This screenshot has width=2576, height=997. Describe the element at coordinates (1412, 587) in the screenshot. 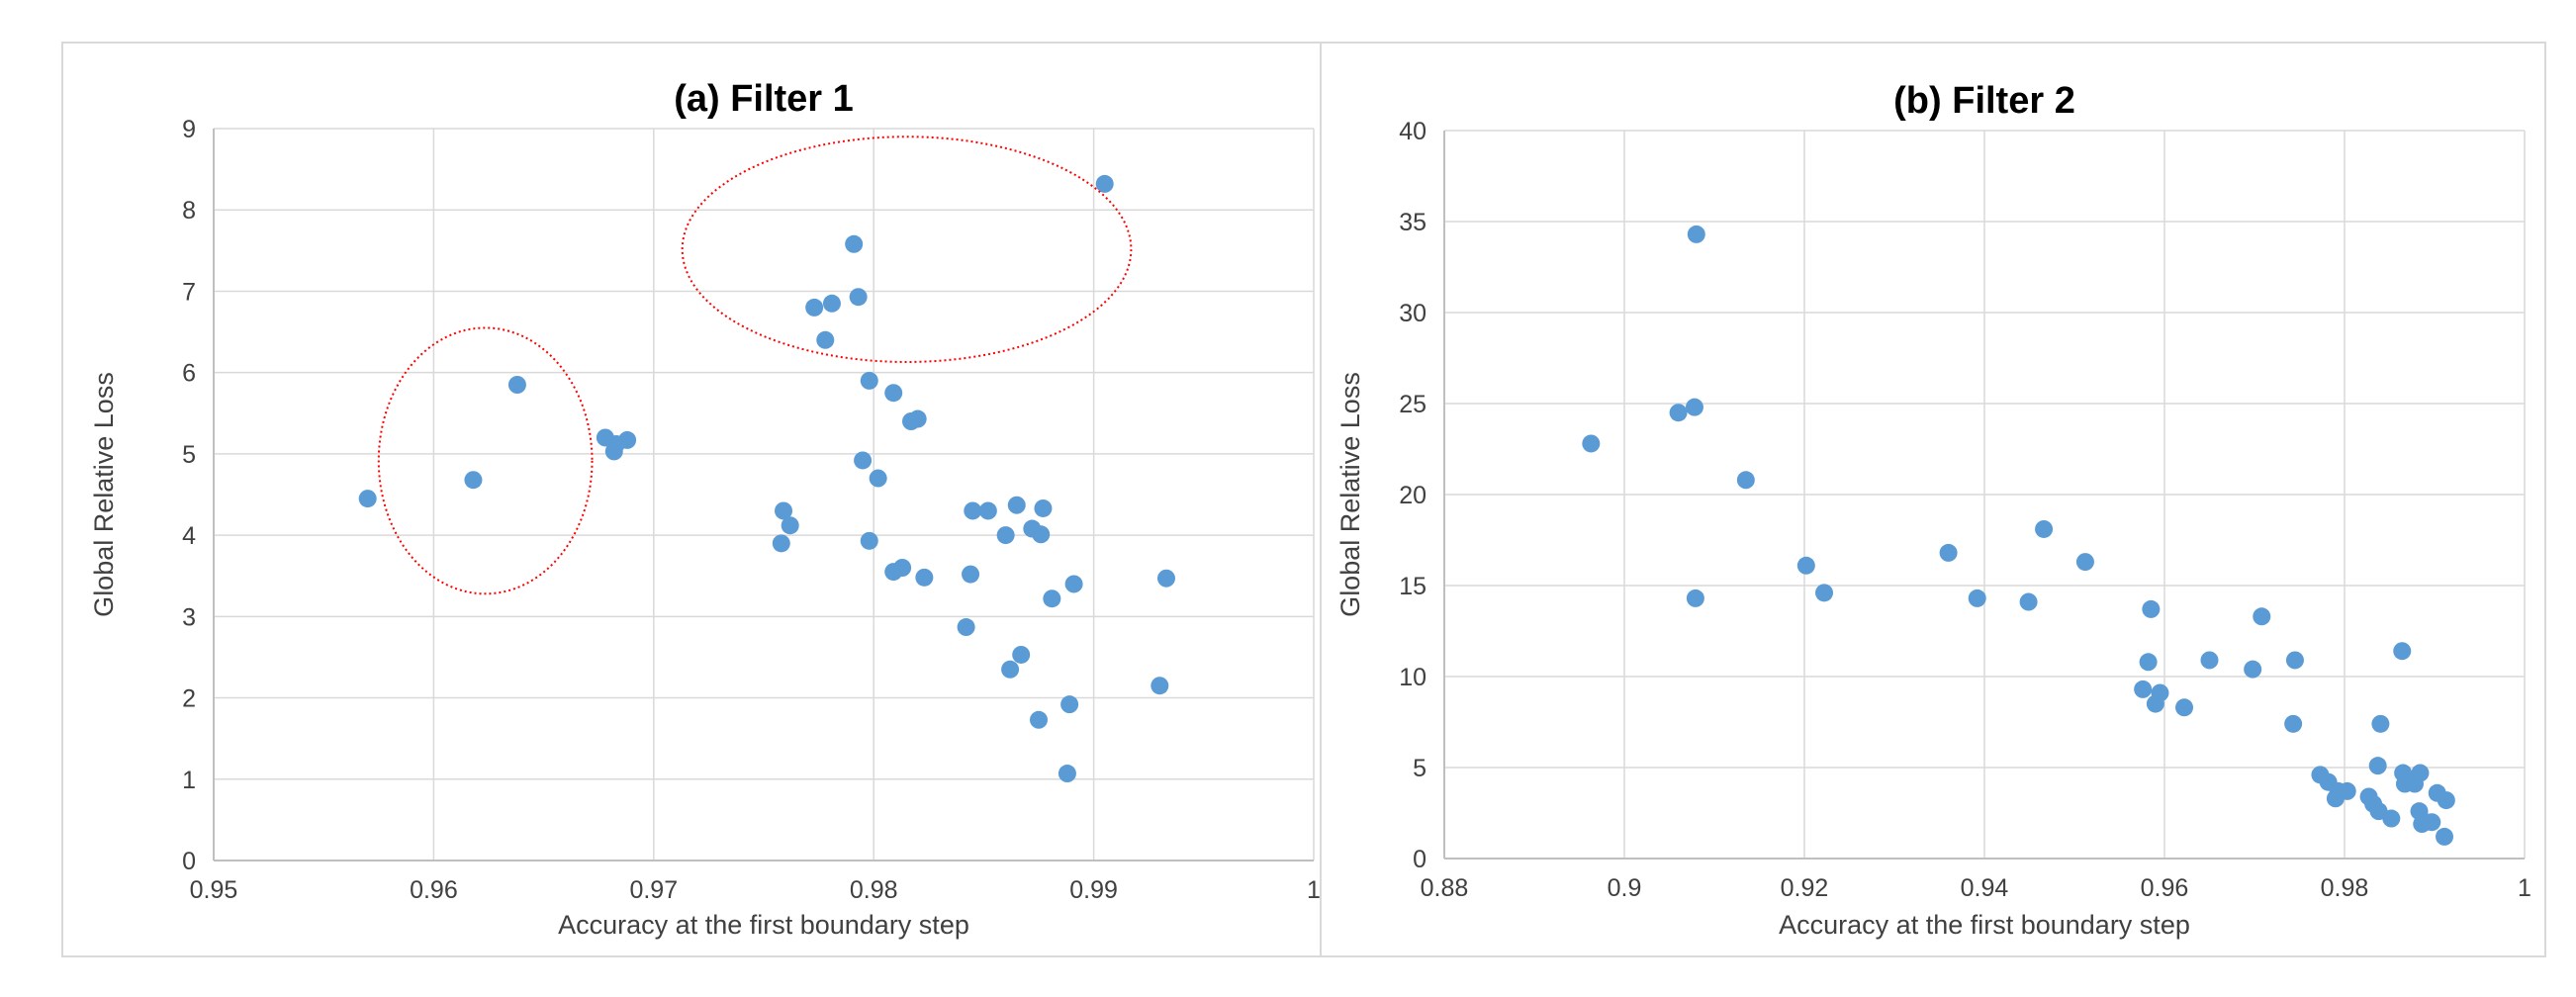

I see `y-tick-label: 15` at that location.